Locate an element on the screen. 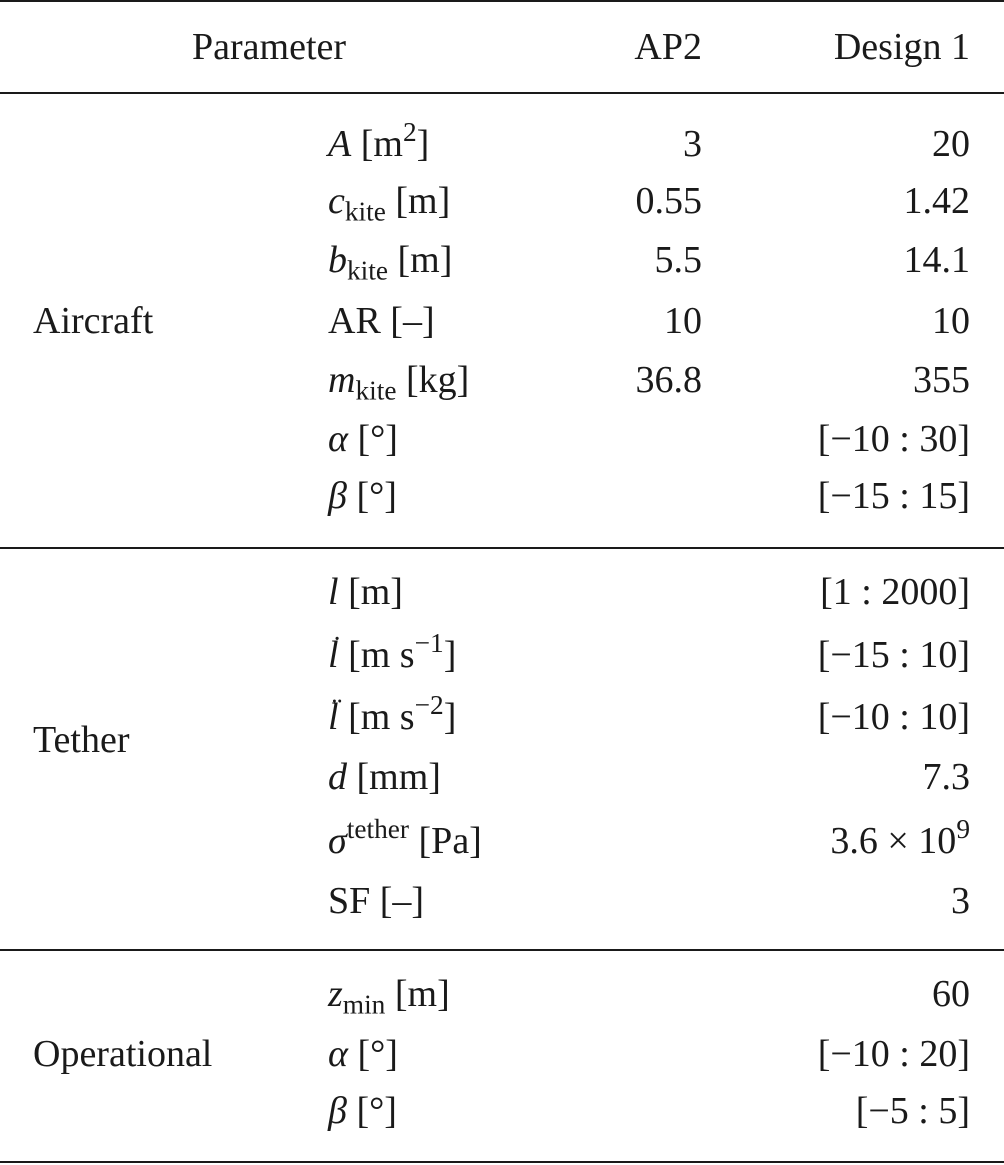 The width and height of the screenshot is (1004, 1165). design1-cell: [1 : 2000] is located at coordinates (895, 592).